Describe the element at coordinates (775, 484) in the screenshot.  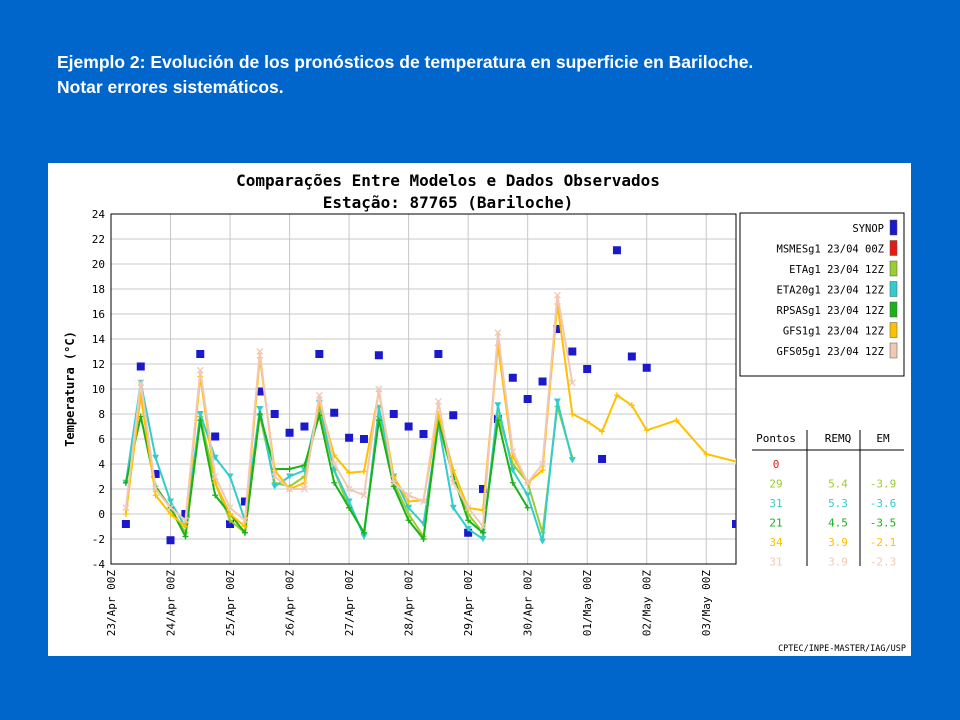
I see `stats-cell: 29` at that location.